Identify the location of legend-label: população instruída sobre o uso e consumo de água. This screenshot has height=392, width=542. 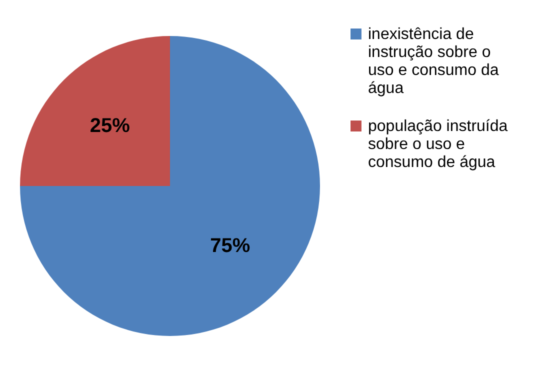
(438, 144).